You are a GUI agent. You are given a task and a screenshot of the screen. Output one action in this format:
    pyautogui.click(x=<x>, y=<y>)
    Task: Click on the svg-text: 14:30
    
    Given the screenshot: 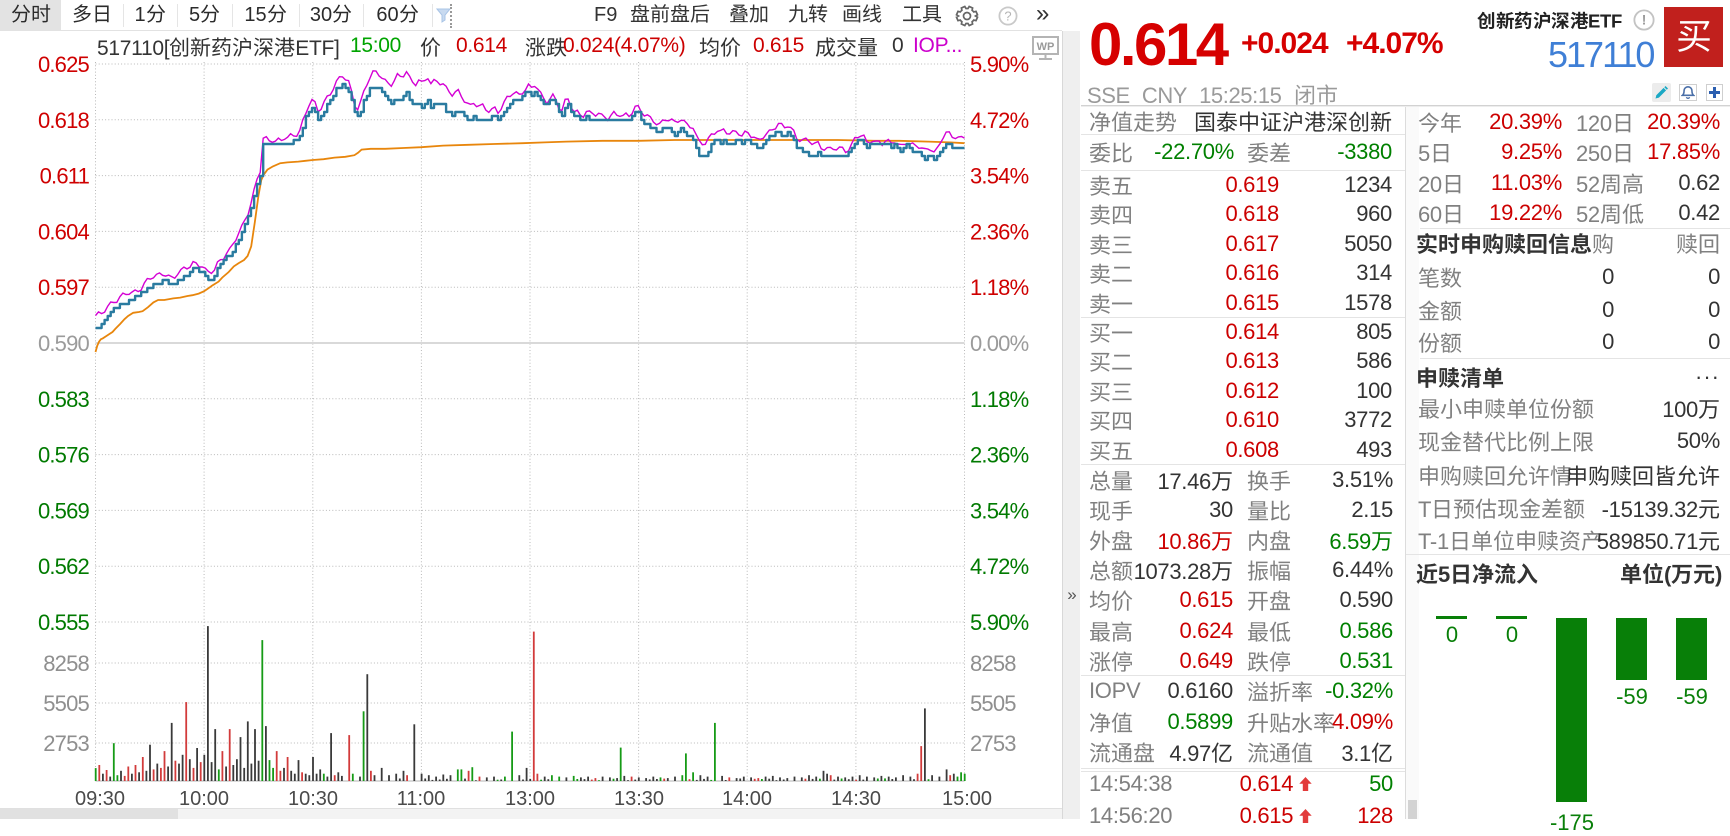 What is the action you would take?
    pyautogui.click(x=856, y=799)
    